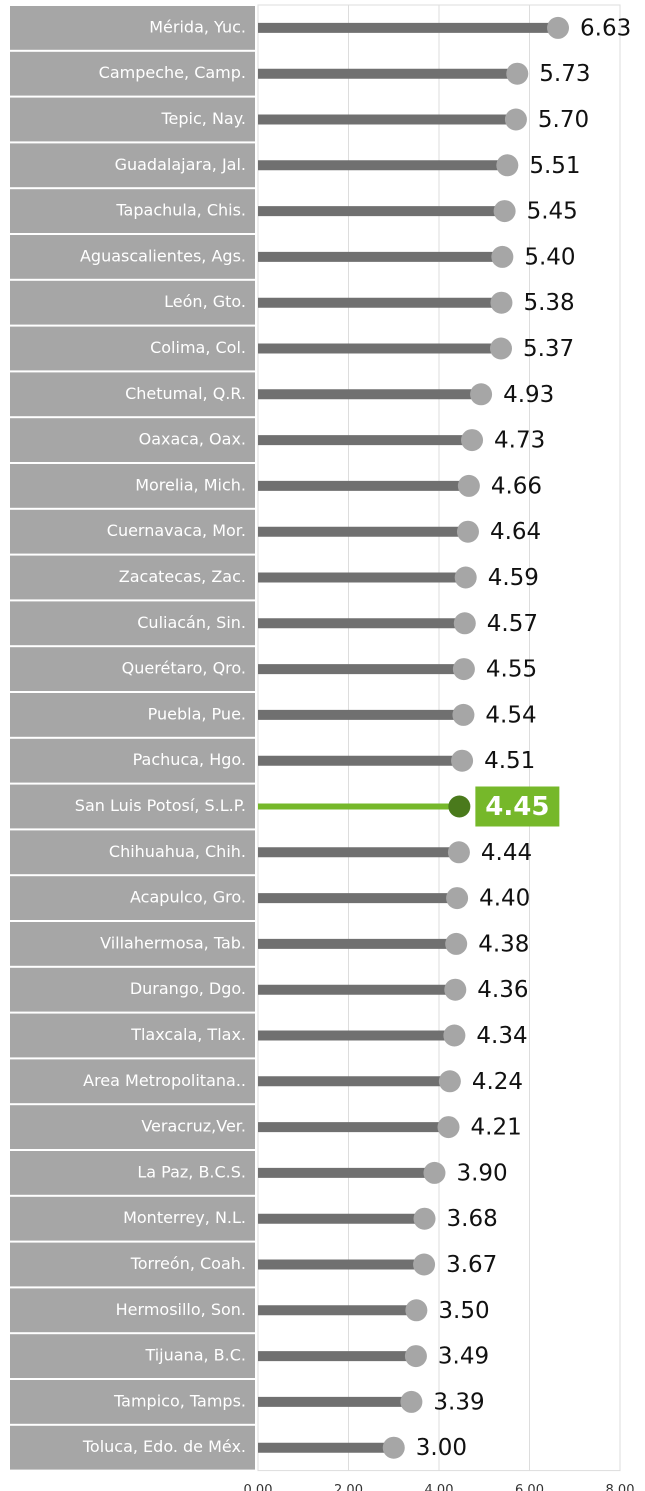  I want to click on y-tick-label: Culiacán, Sin., so click(191, 622).